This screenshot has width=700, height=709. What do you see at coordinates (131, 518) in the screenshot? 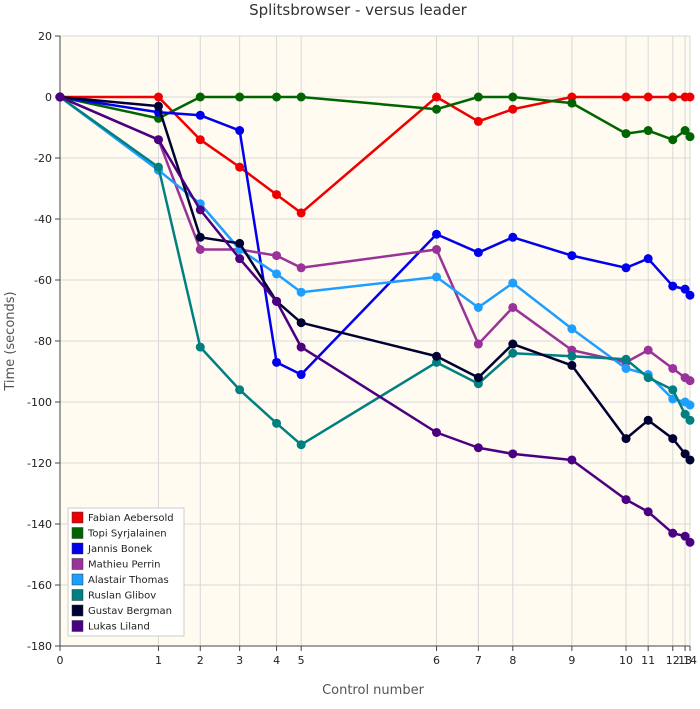
I see `legend-label: Fabian Aebersold` at bounding box center [131, 518].